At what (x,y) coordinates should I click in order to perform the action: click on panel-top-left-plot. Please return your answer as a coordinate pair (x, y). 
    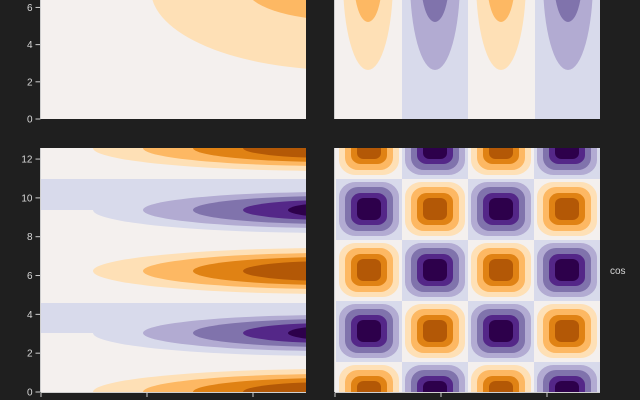
    Looking at the image, I should click on (173, 59).